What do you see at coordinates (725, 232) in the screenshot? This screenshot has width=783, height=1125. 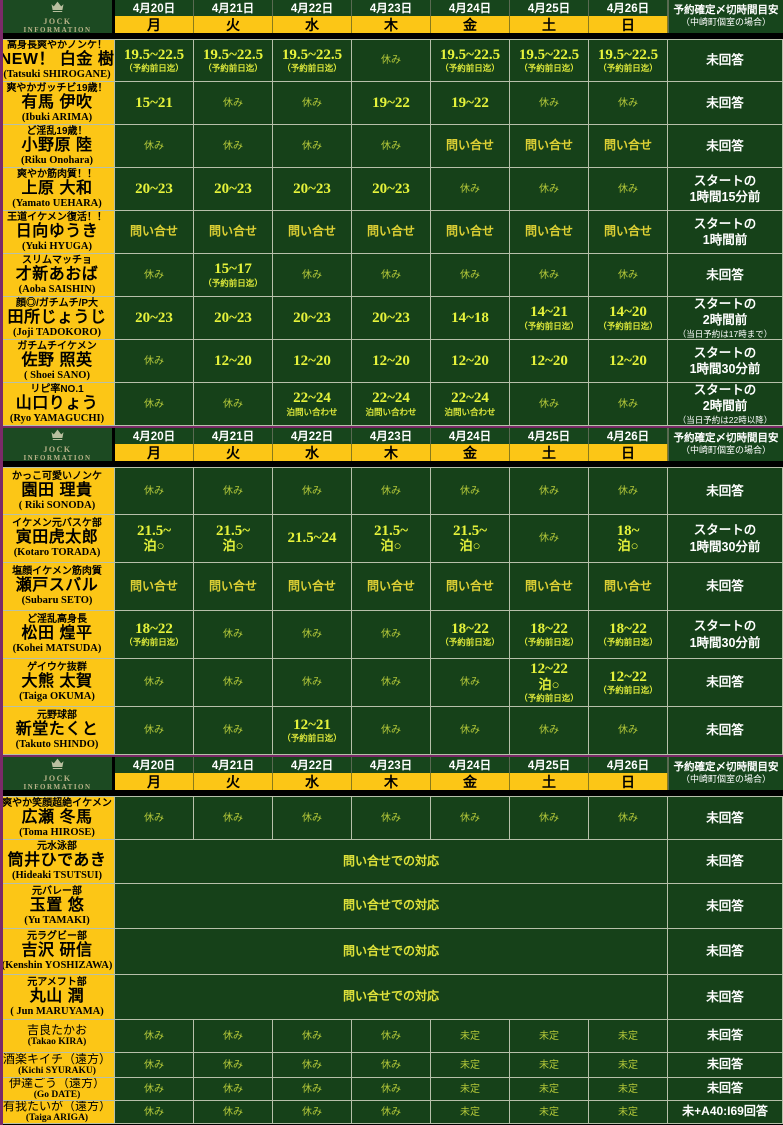 I see `deadline-cell: スタートの 1時間前` at bounding box center [725, 232].